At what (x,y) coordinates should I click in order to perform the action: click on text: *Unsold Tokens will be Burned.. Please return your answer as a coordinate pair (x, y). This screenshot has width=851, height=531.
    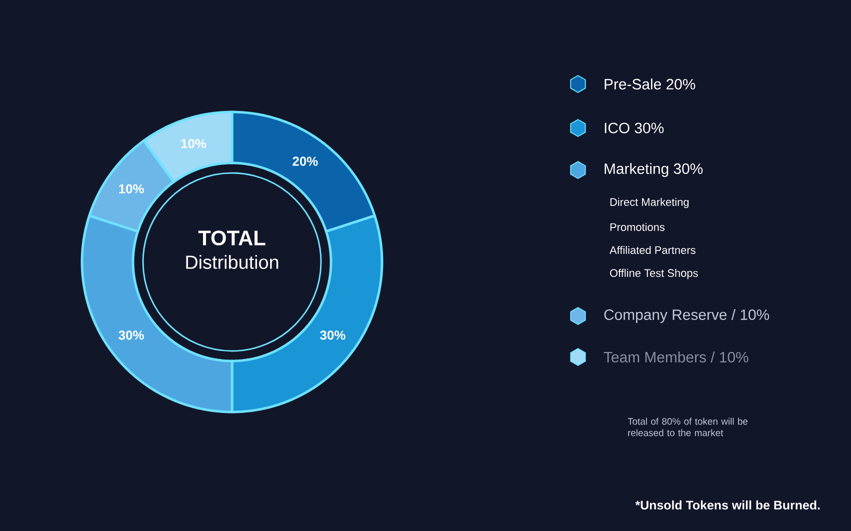
    Looking at the image, I should click on (727, 505).